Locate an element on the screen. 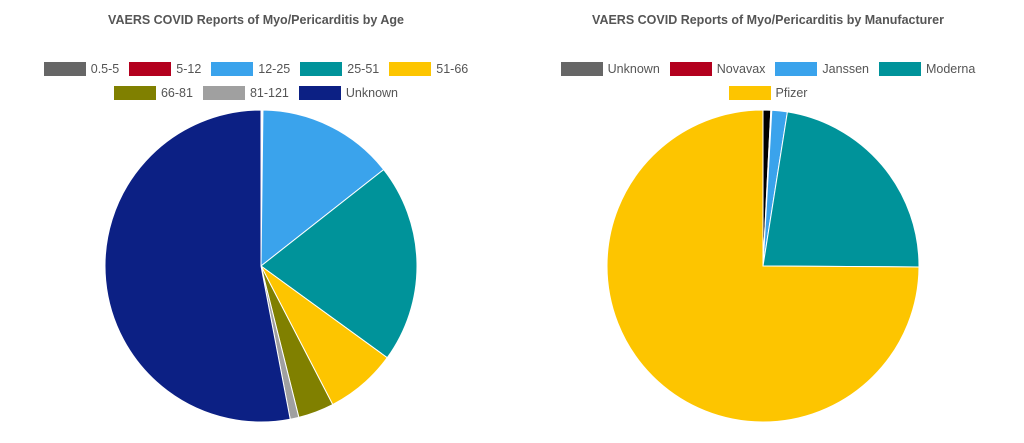 This screenshot has width=1024, height=443. legend-label: 12-25 is located at coordinates (274, 69).